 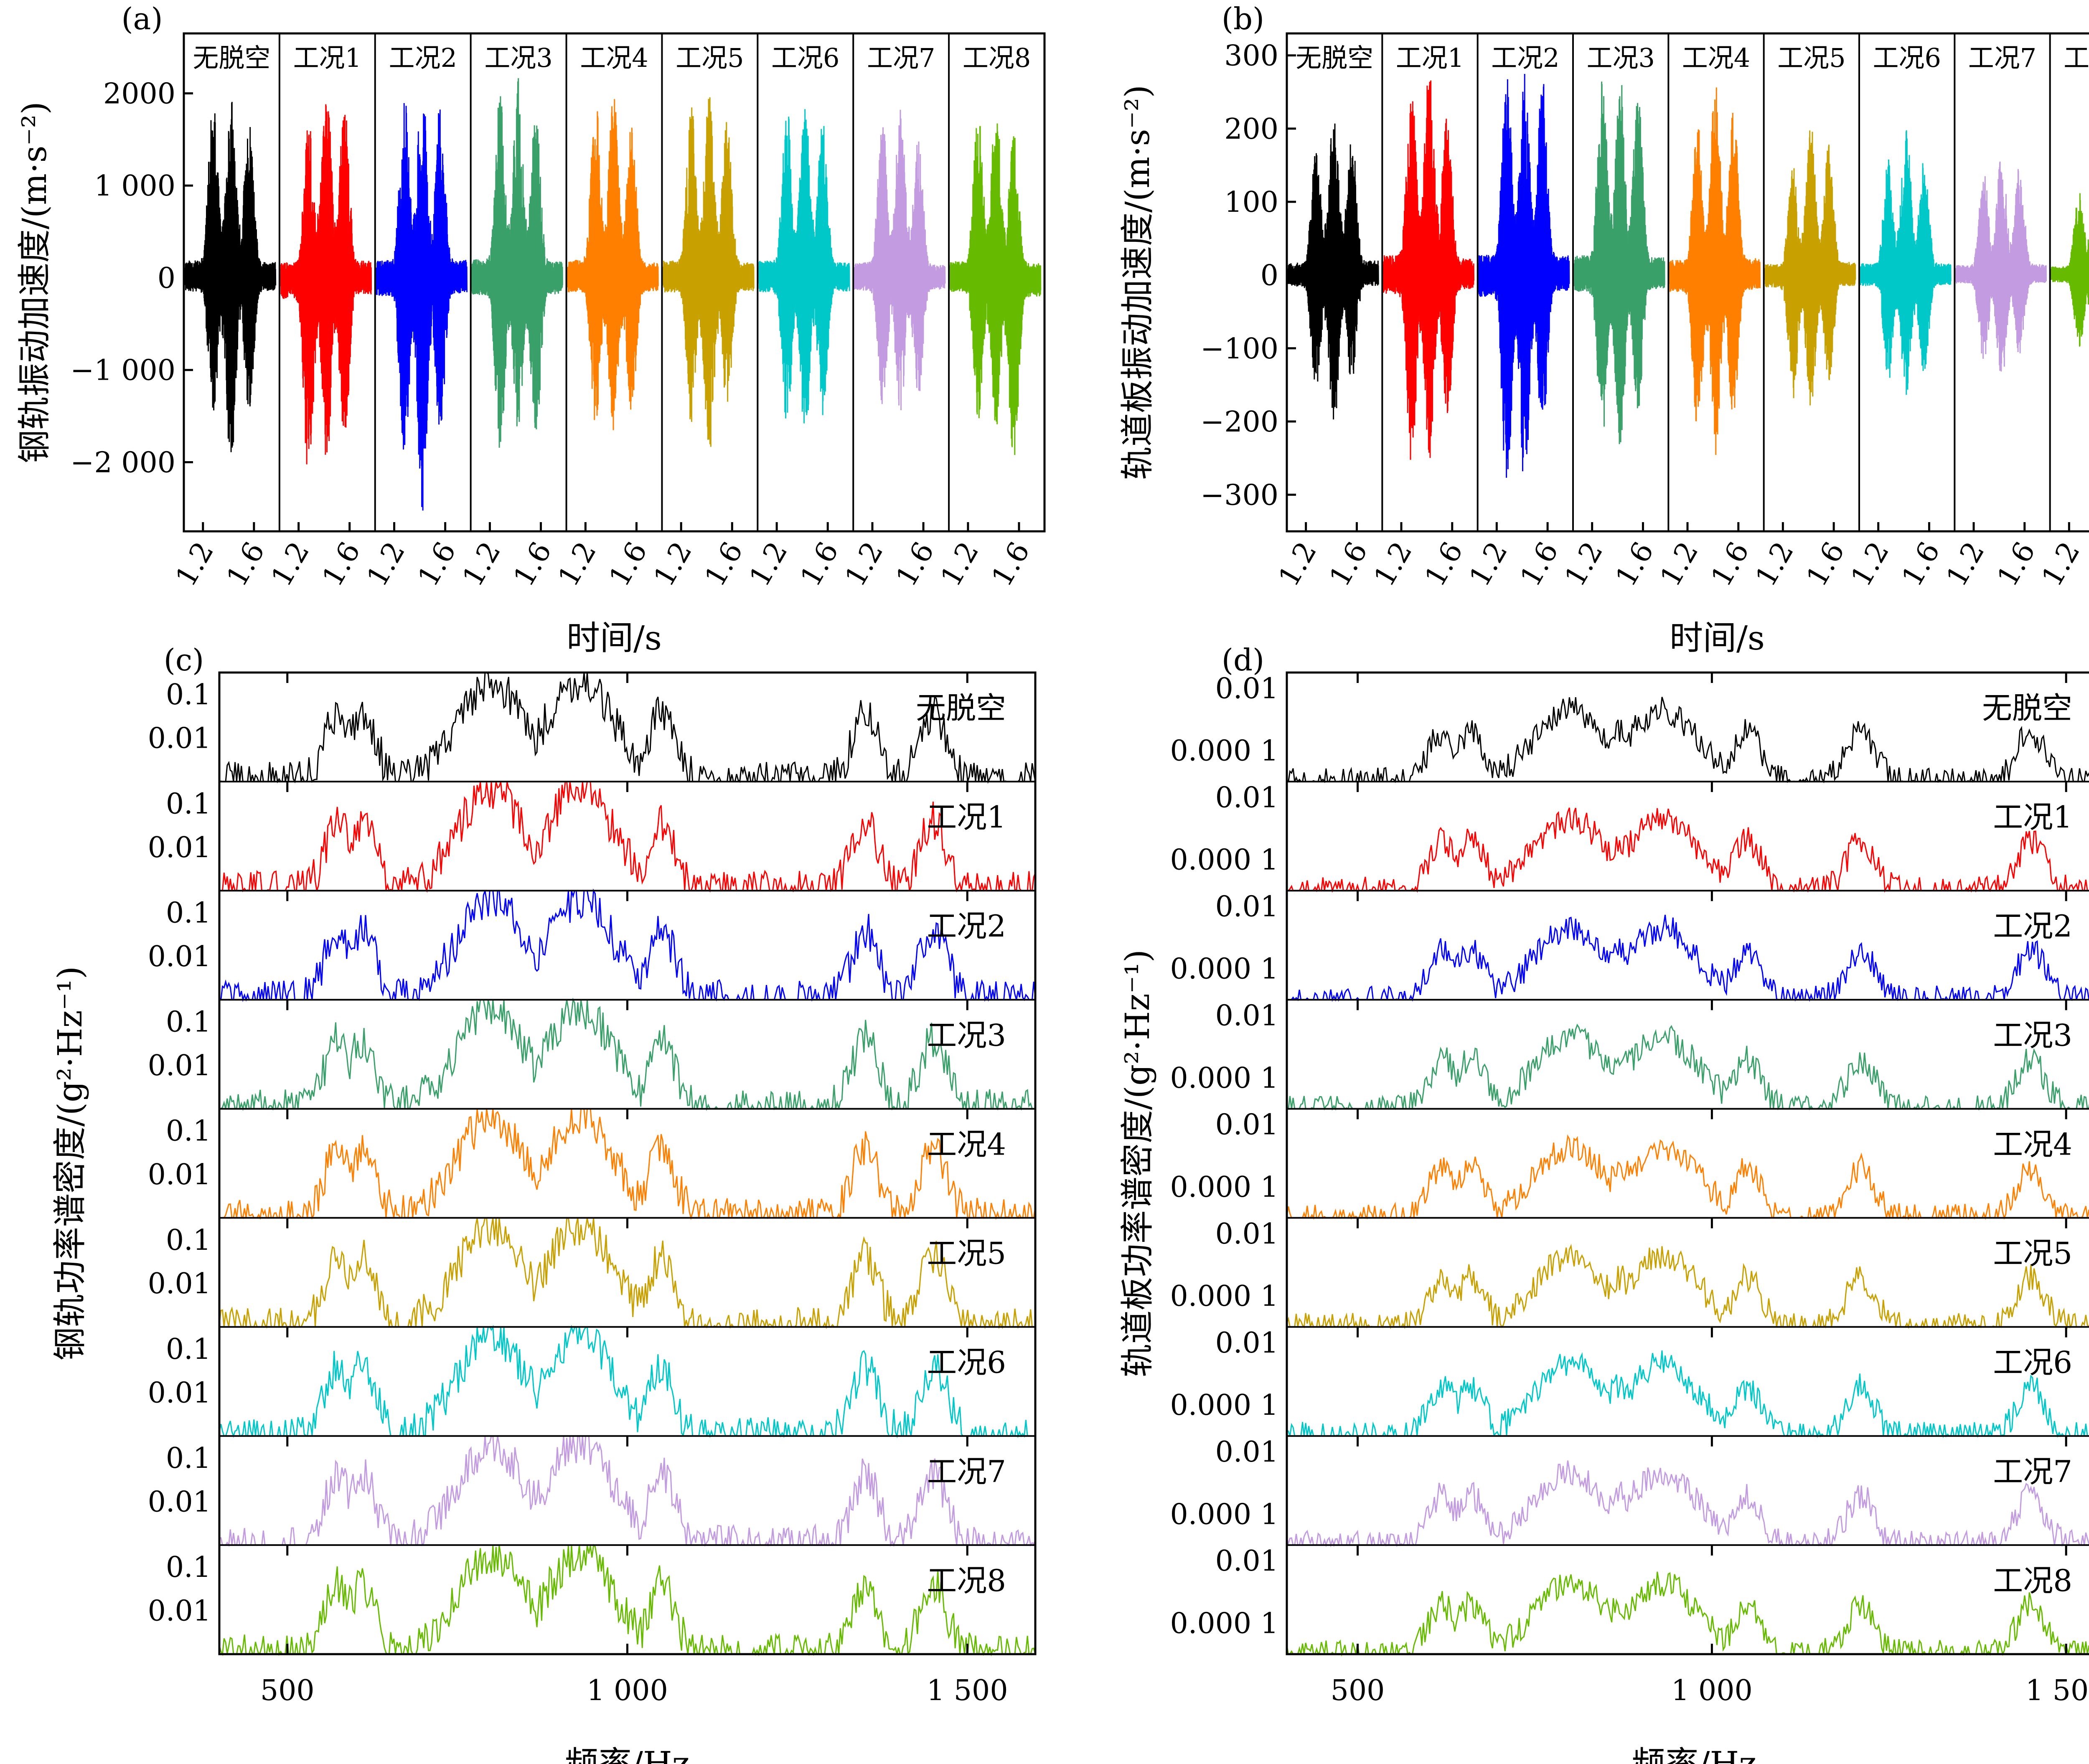 What do you see at coordinates (901, 58) in the screenshot?
I see `segment-label: 工况7` at bounding box center [901, 58].